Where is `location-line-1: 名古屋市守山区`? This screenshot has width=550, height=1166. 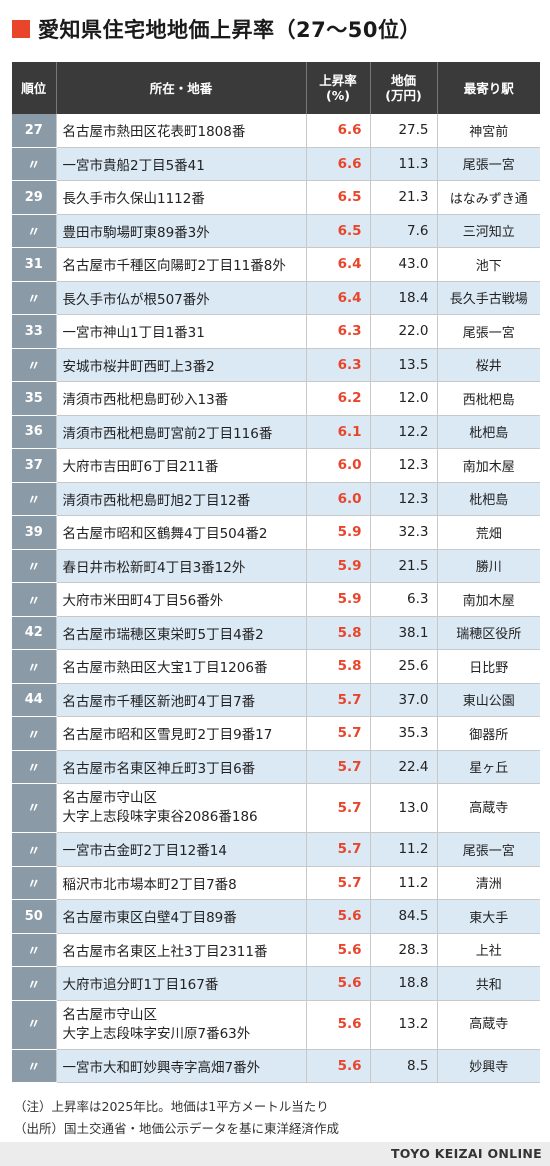
location-line-1: 名古屋市守山区 is located at coordinates (110, 1014).